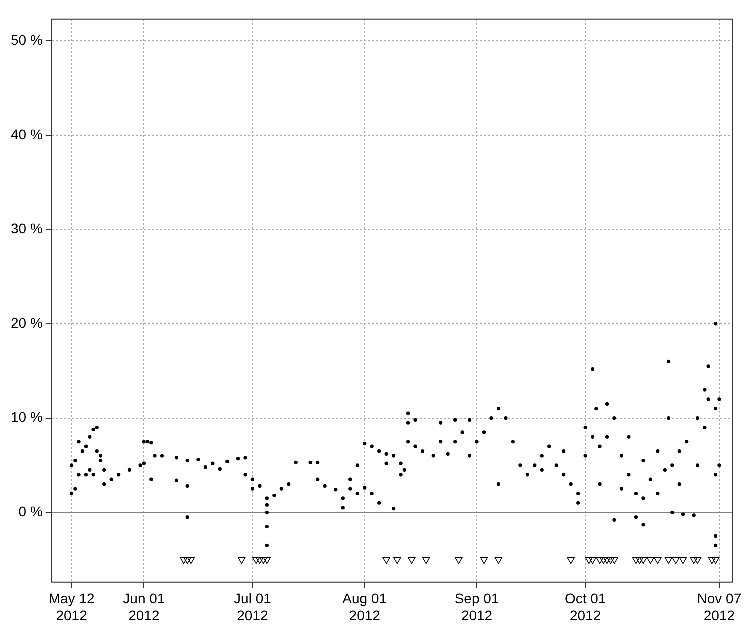 This screenshot has height=636, width=755. I want to click on x-tick-label: May 12 2012, so click(71, 607).